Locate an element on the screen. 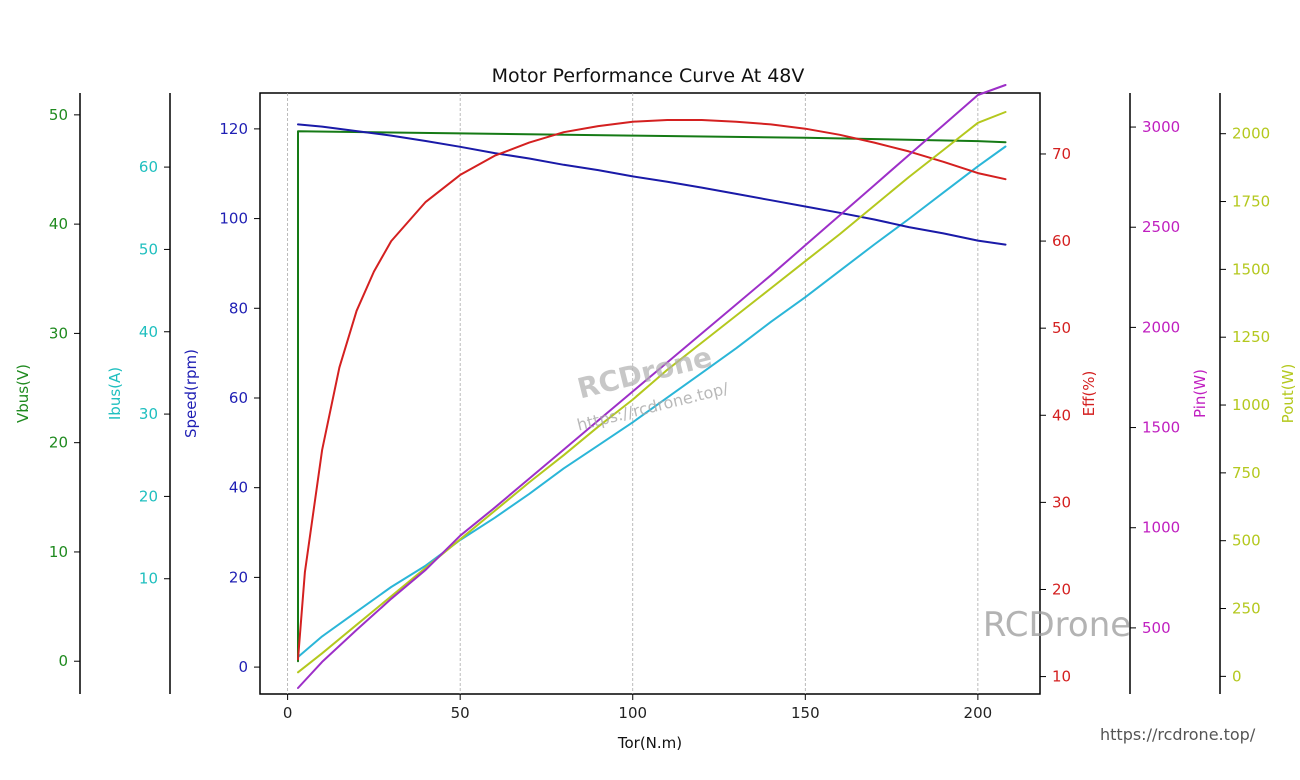  pout-tick-label: 1250 is located at coordinates (1251, 337).